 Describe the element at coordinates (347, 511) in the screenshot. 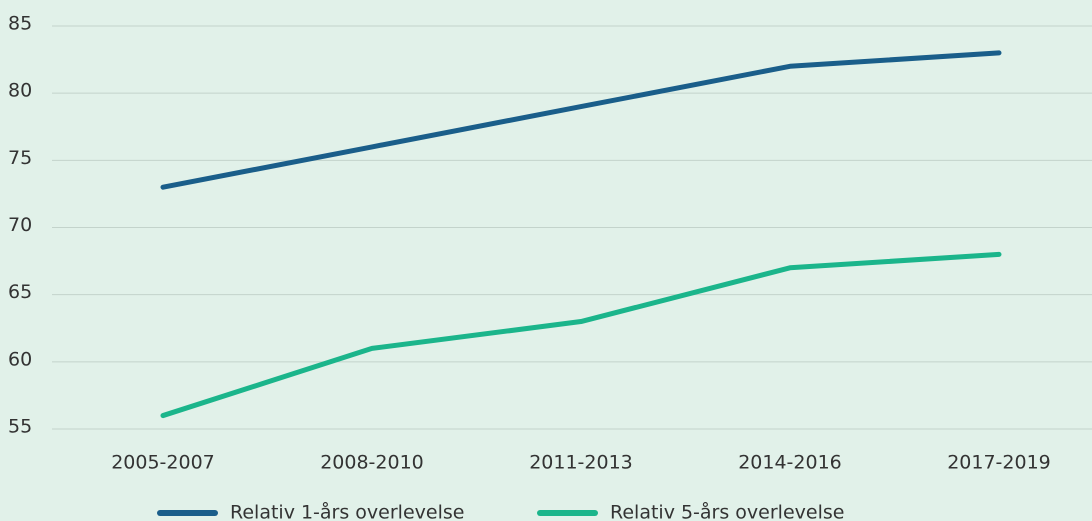

I see `legend-label: Relativ 1-års overlevelse` at that location.